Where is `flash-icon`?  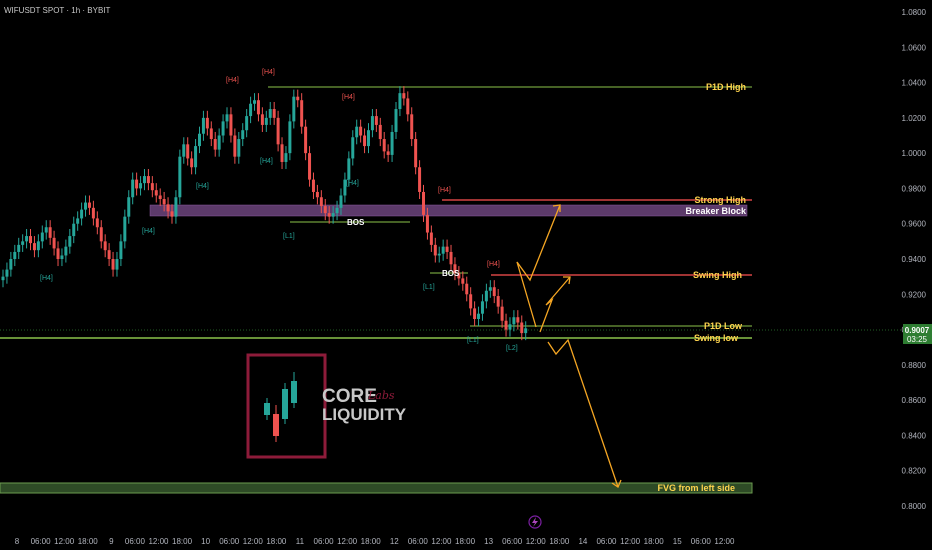
flash-icon is located at coordinates (535, 522).